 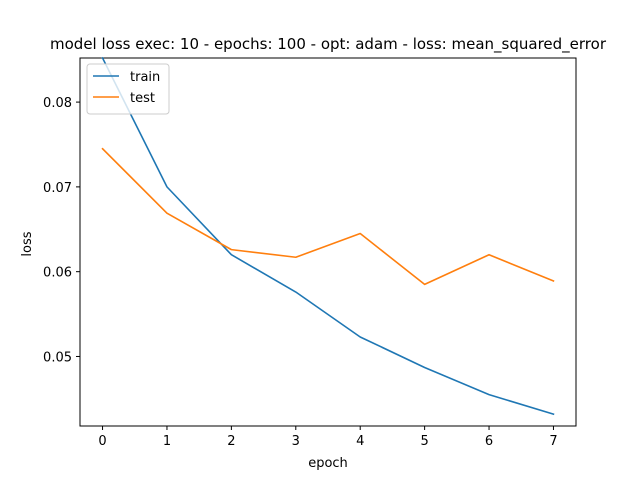 What do you see at coordinates (489, 441) in the screenshot?
I see `x-tick-label: 6` at bounding box center [489, 441].